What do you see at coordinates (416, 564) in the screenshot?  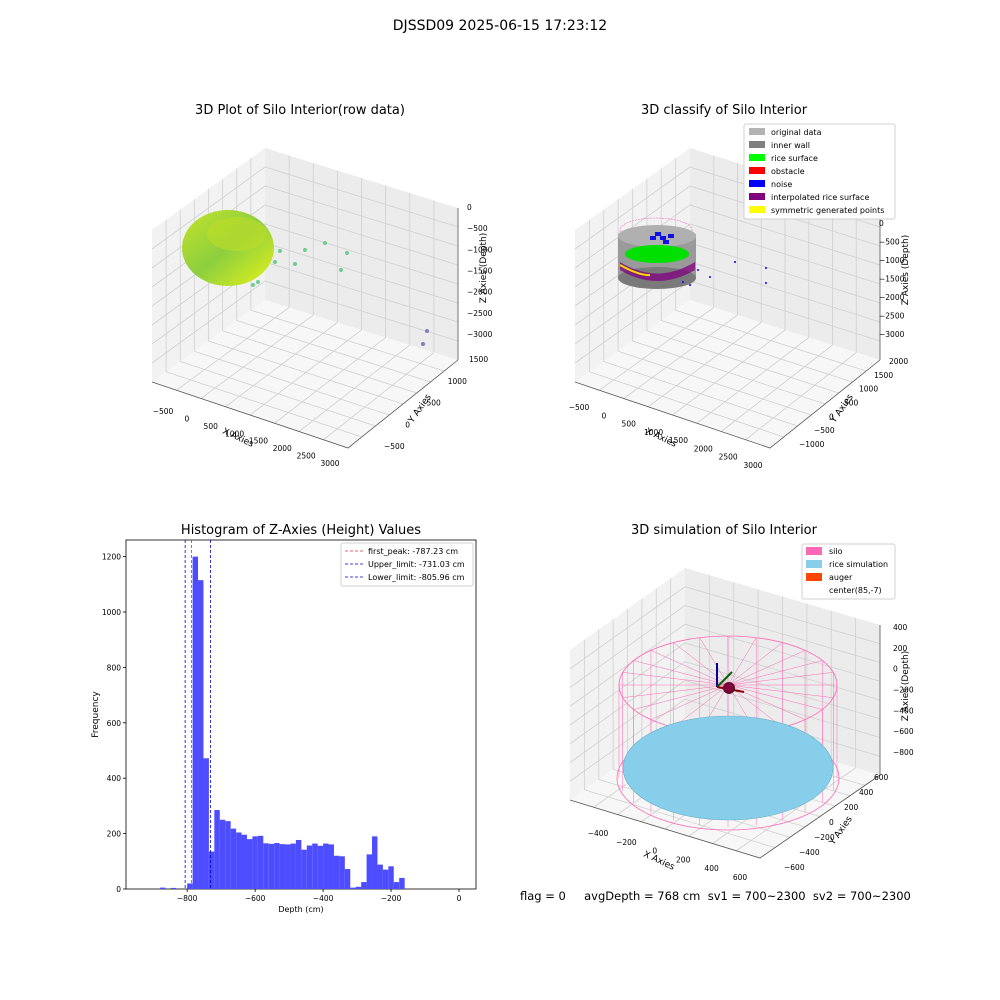 I see `hist-legend-label: Upper_limit: -731.03 cm` at bounding box center [416, 564].